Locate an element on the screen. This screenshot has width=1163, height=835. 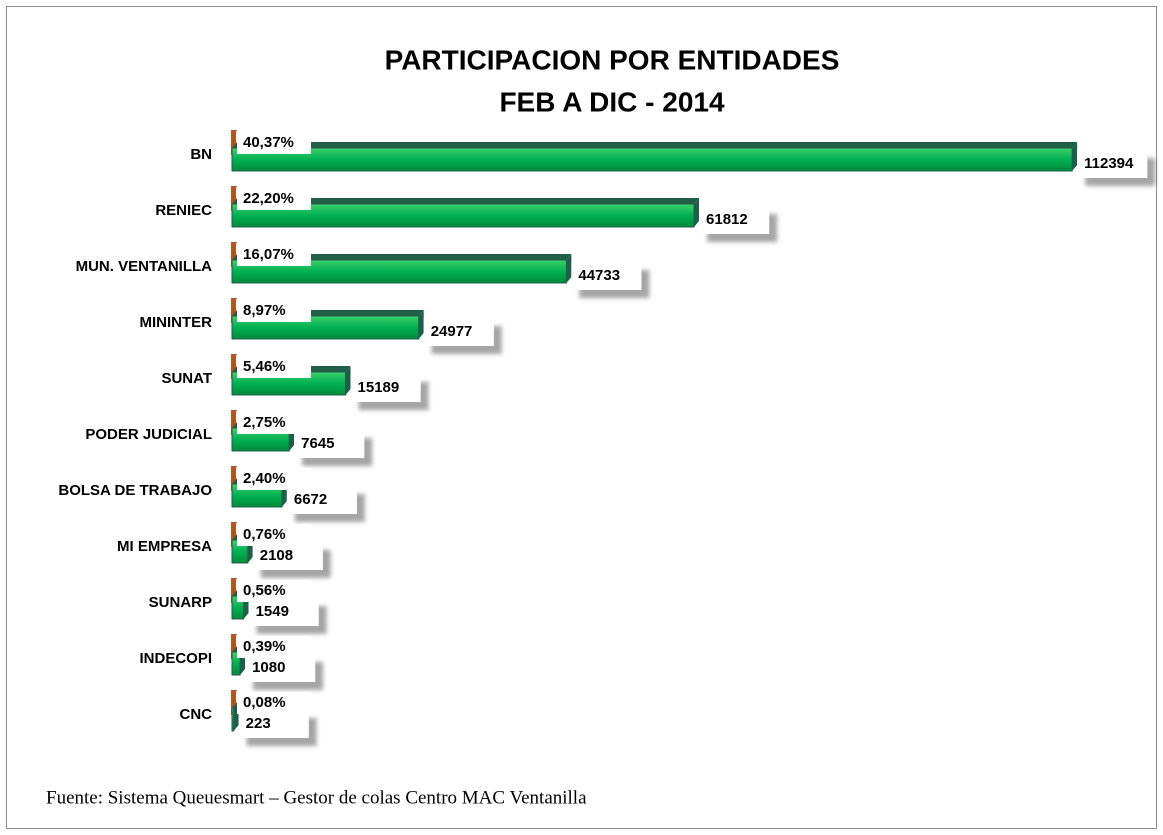
value-label: 15189 is located at coordinates (379, 387).